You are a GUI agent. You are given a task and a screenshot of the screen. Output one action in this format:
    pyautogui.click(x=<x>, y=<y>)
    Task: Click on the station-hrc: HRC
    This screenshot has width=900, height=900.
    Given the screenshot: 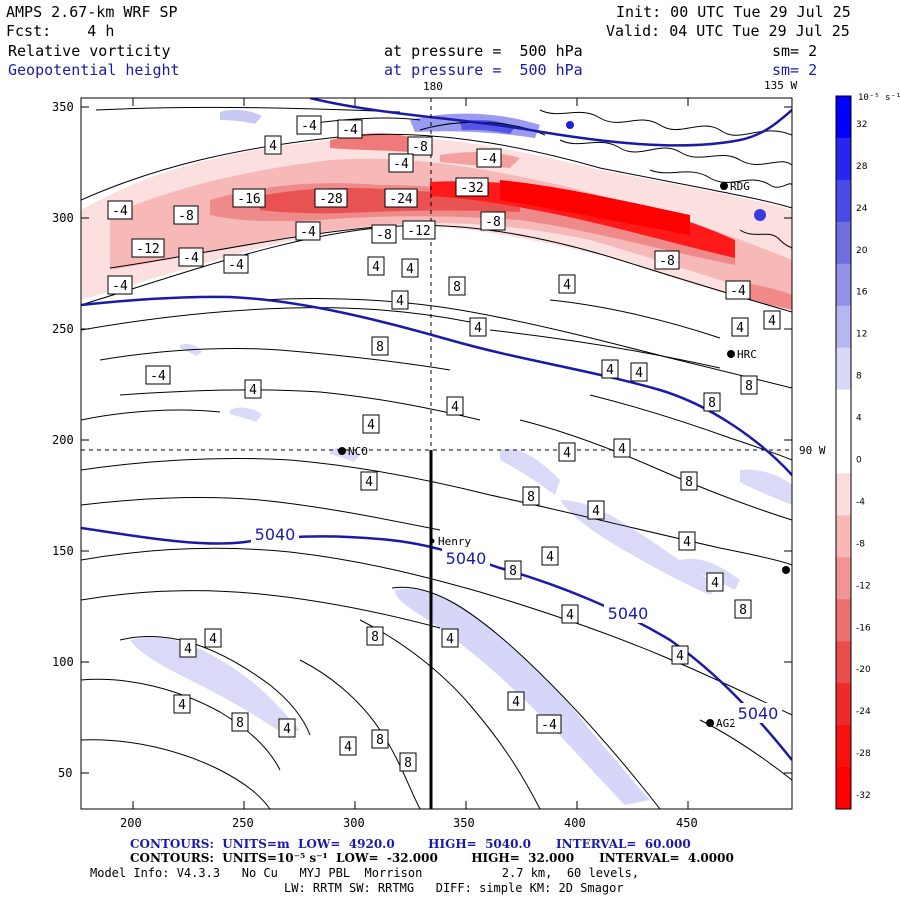 What is the action you would take?
    pyautogui.click(x=742, y=354)
    